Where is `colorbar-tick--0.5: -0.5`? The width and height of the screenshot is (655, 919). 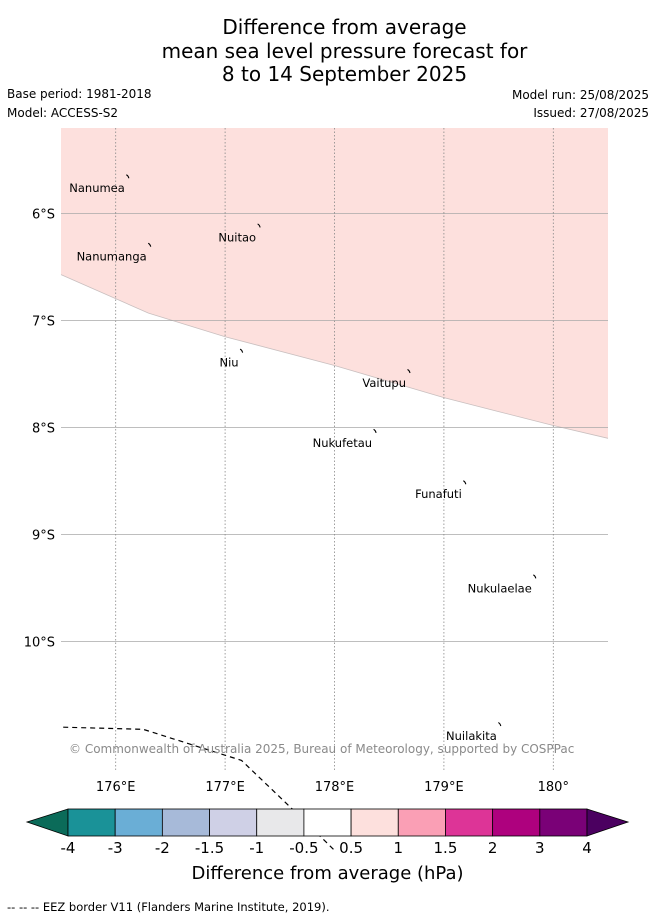 colorbar-tick--0.5: -0.5 is located at coordinates (303, 848).